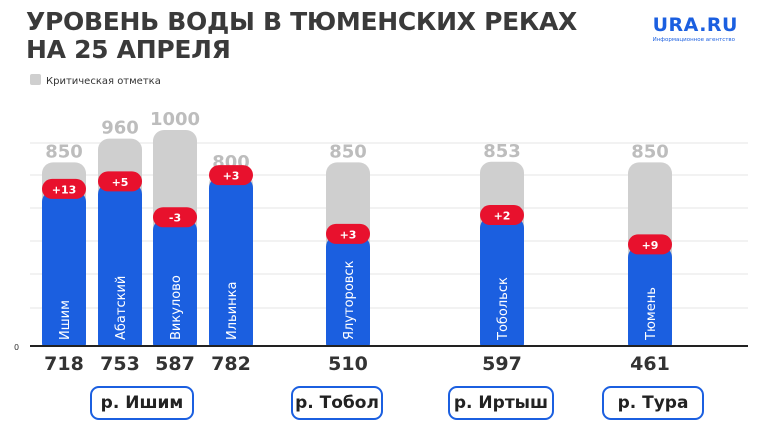 Image resolution: width=760 pixels, height=440 pixels. I want to click on critical-value-label-2: 960, so click(120, 128).